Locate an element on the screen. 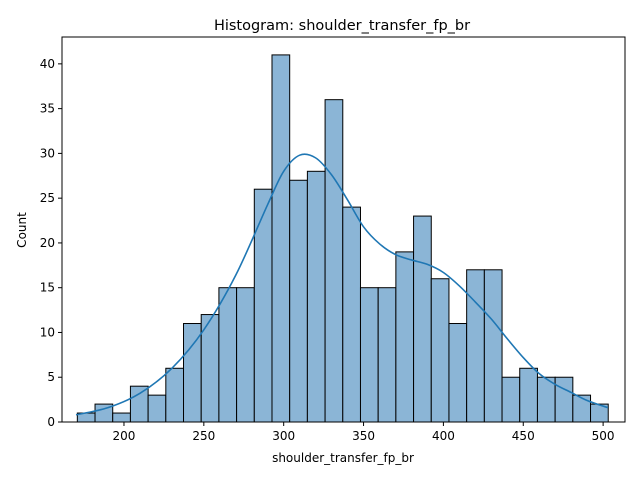 The width and height of the screenshot is (640, 485). y-tick-label: 0 is located at coordinates (51, 422).